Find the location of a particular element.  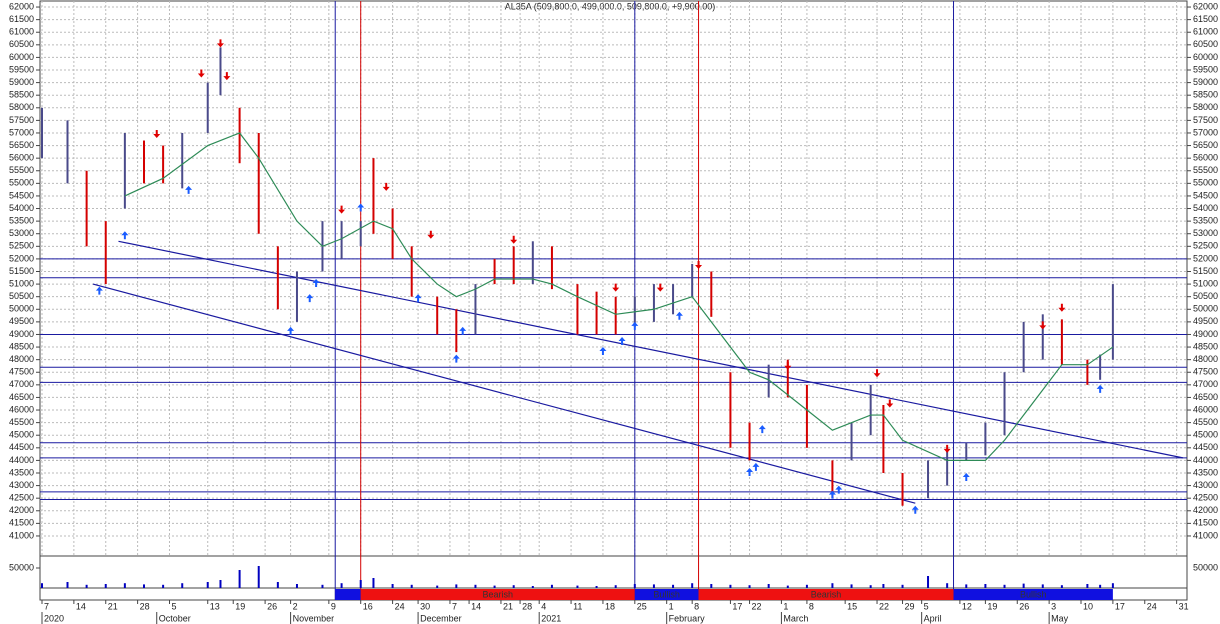

x-tick-label: 15 is located at coordinates (852, 606).